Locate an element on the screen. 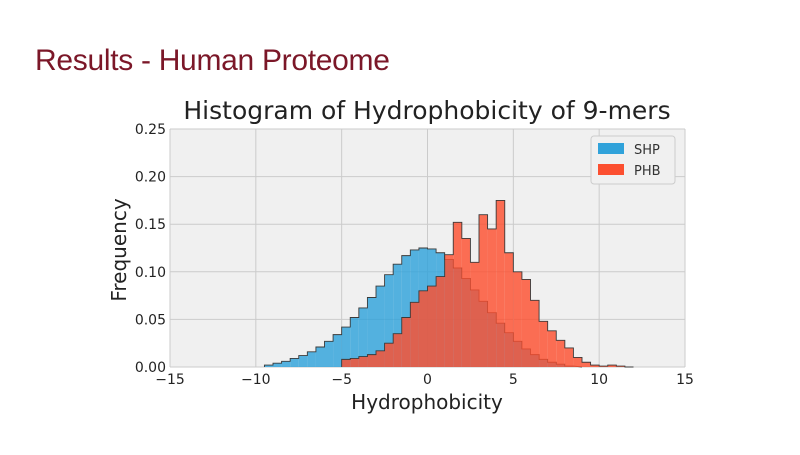 This screenshot has width=800, height=455. x-tick-label: −5 is located at coordinates (341, 380).